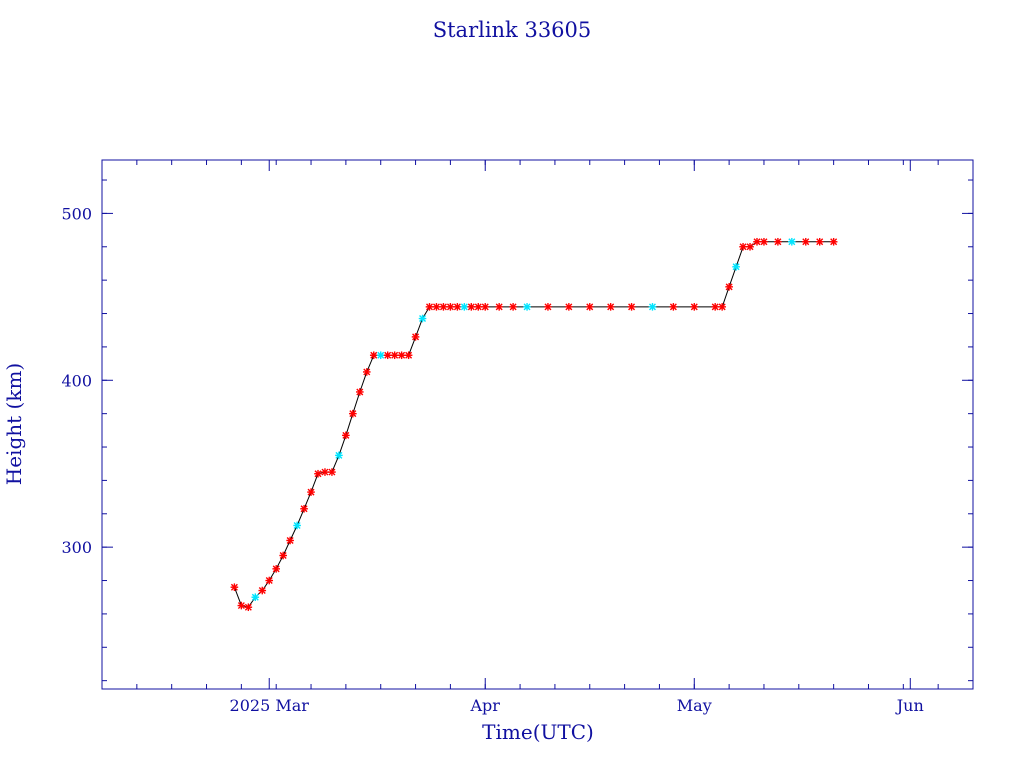 Image resolution: width=1024 pixels, height=768 pixels. I want to click on x-tick-label-1: Apr, so click(485, 705).